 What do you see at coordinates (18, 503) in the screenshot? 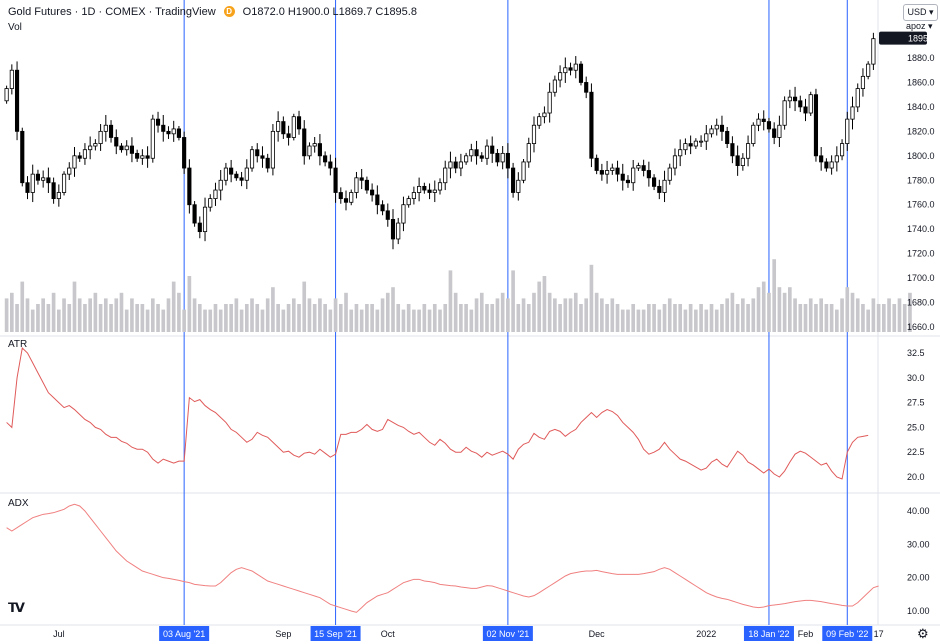
I see `adx-pane-label: ADX` at bounding box center [18, 503].